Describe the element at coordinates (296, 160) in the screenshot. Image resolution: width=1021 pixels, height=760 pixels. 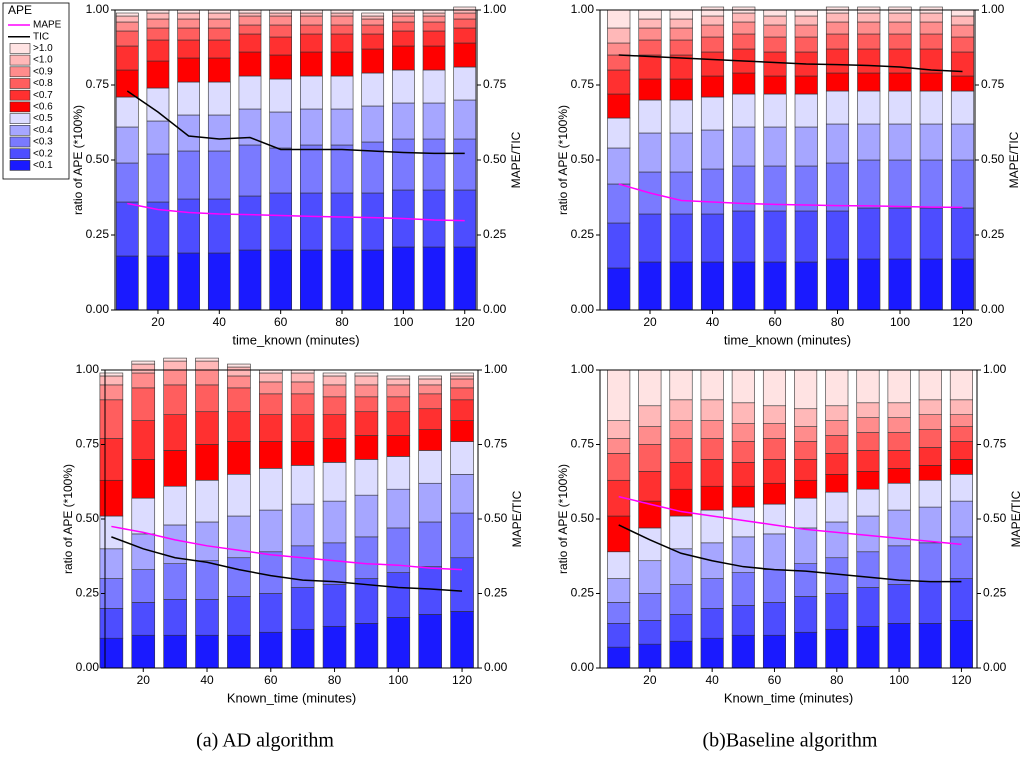
I see `plot-frame` at that location.